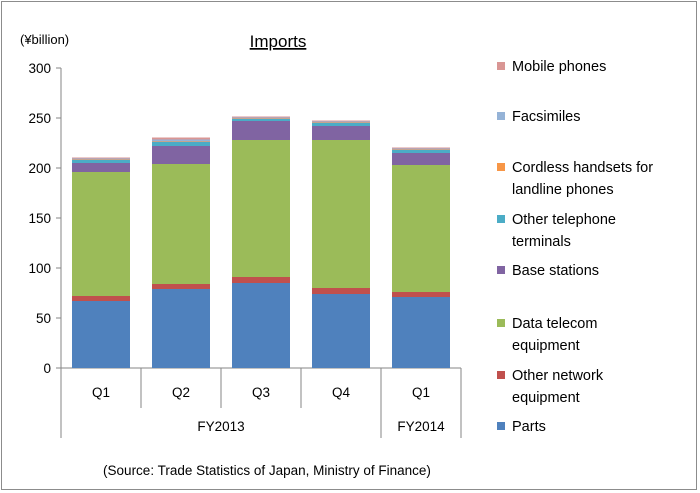  What do you see at coordinates (39, 118) in the screenshot?
I see `y-tick-label: 250` at bounding box center [39, 118].